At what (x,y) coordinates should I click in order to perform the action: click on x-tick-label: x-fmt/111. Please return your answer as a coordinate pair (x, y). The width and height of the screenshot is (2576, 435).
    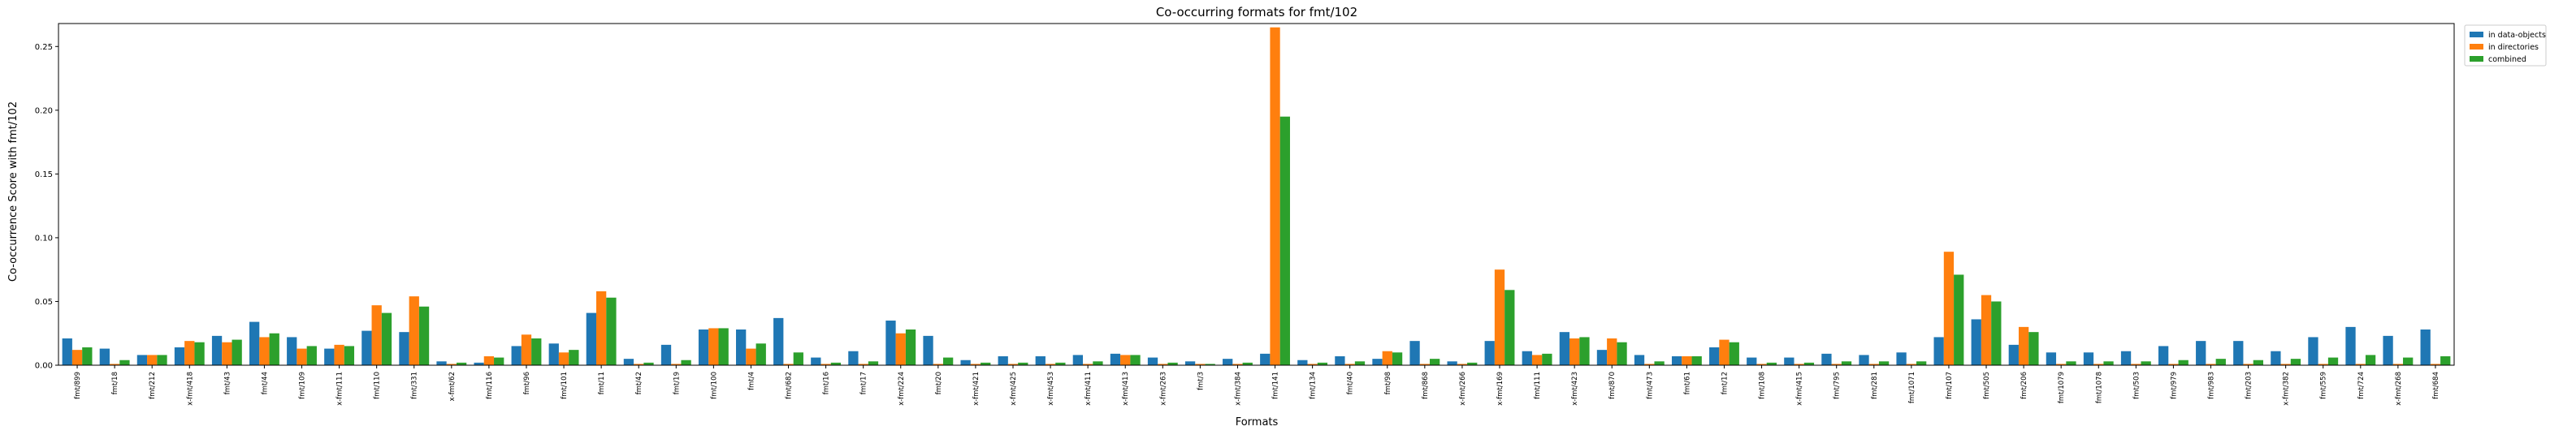
    Looking at the image, I should click on (340, 389).